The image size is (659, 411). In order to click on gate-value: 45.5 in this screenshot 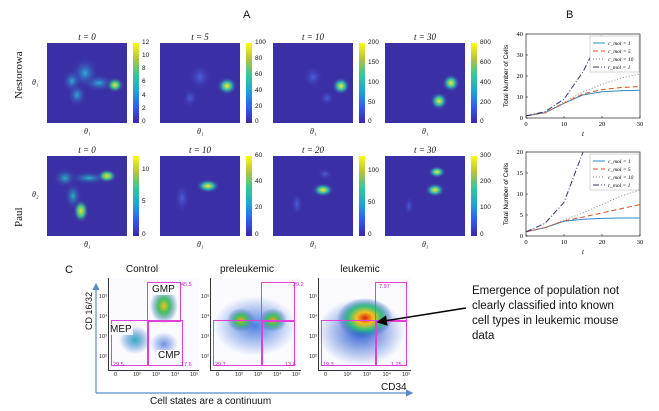, I will do `click(186, 285)`.